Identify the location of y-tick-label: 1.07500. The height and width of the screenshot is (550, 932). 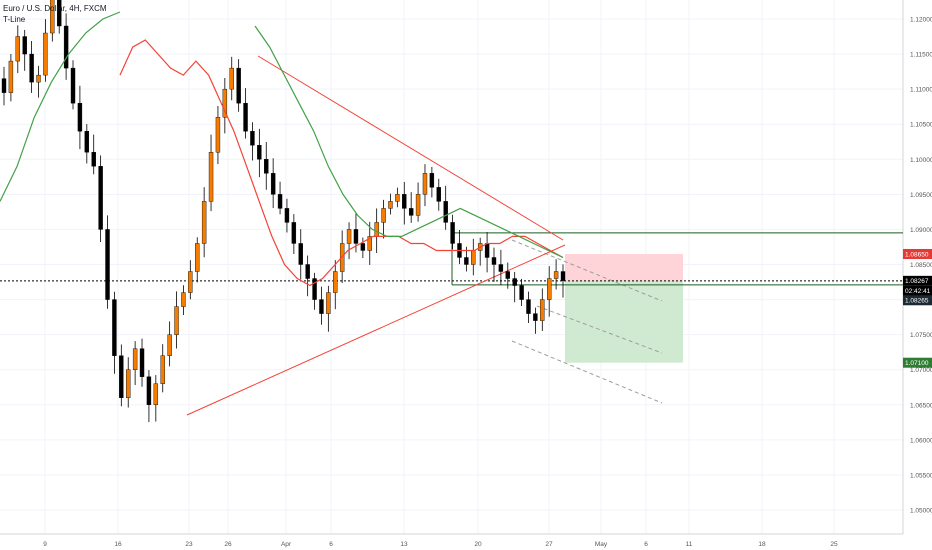
(921, 335).